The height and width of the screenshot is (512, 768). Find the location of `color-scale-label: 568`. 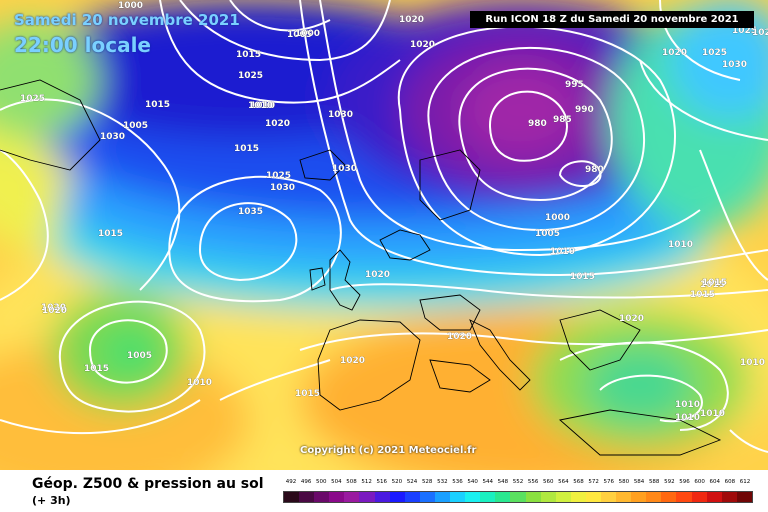

color-scale-label: 568 is located at coordinates (578, 482).